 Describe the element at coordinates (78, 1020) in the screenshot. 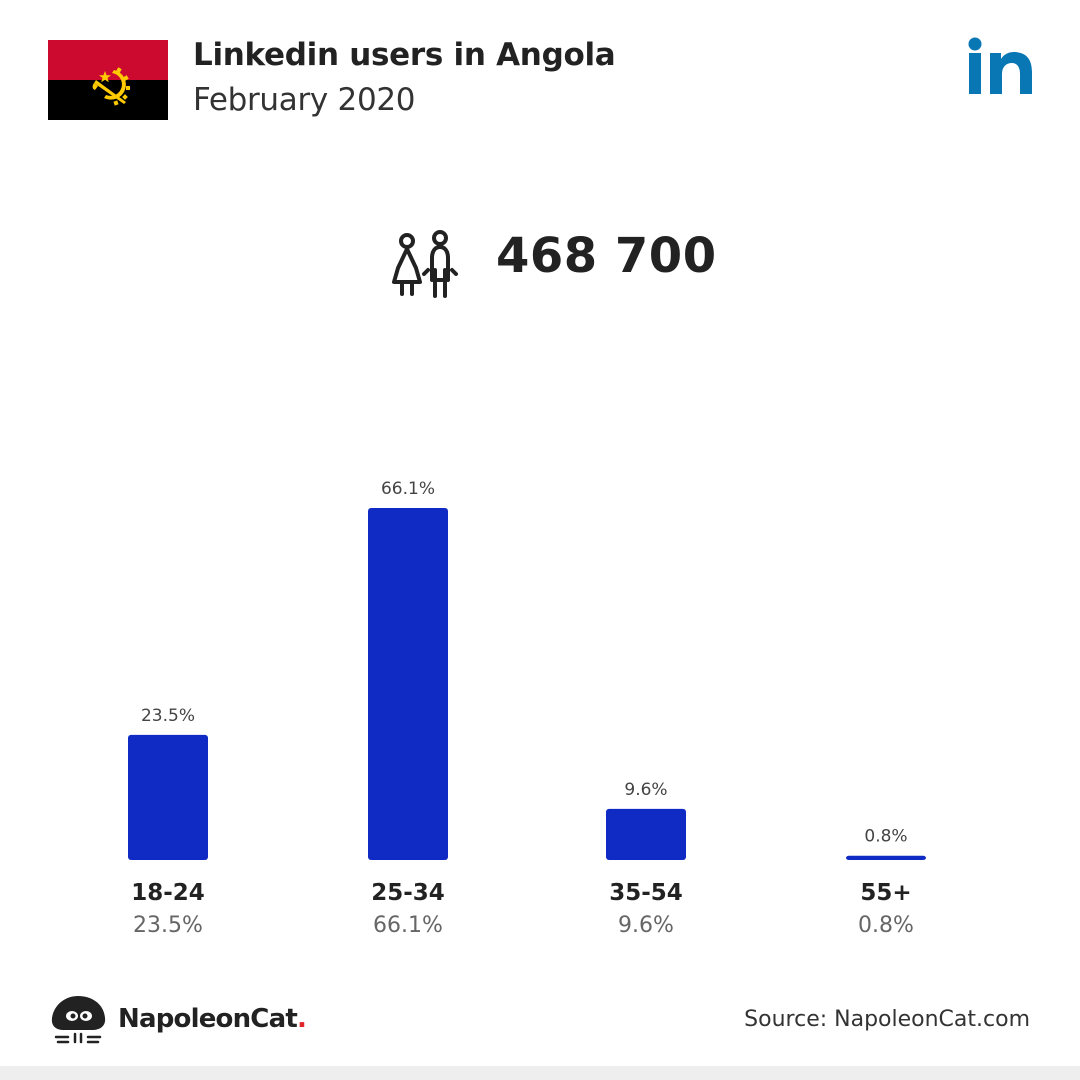

I see `napoleoncat-logo-icon` at that location.